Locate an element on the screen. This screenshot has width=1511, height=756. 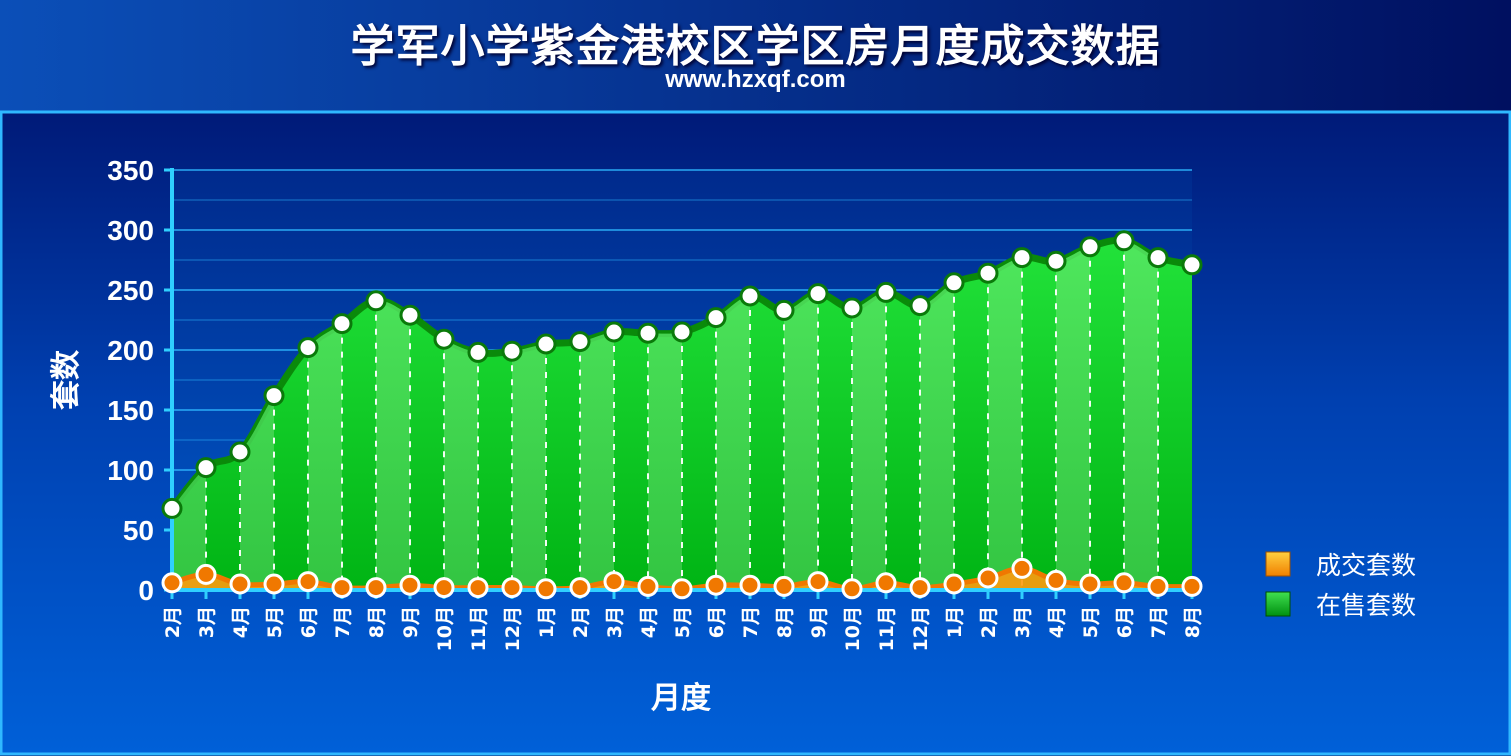
y-tick-label-150: 150 is located at coordinates (130, 410).